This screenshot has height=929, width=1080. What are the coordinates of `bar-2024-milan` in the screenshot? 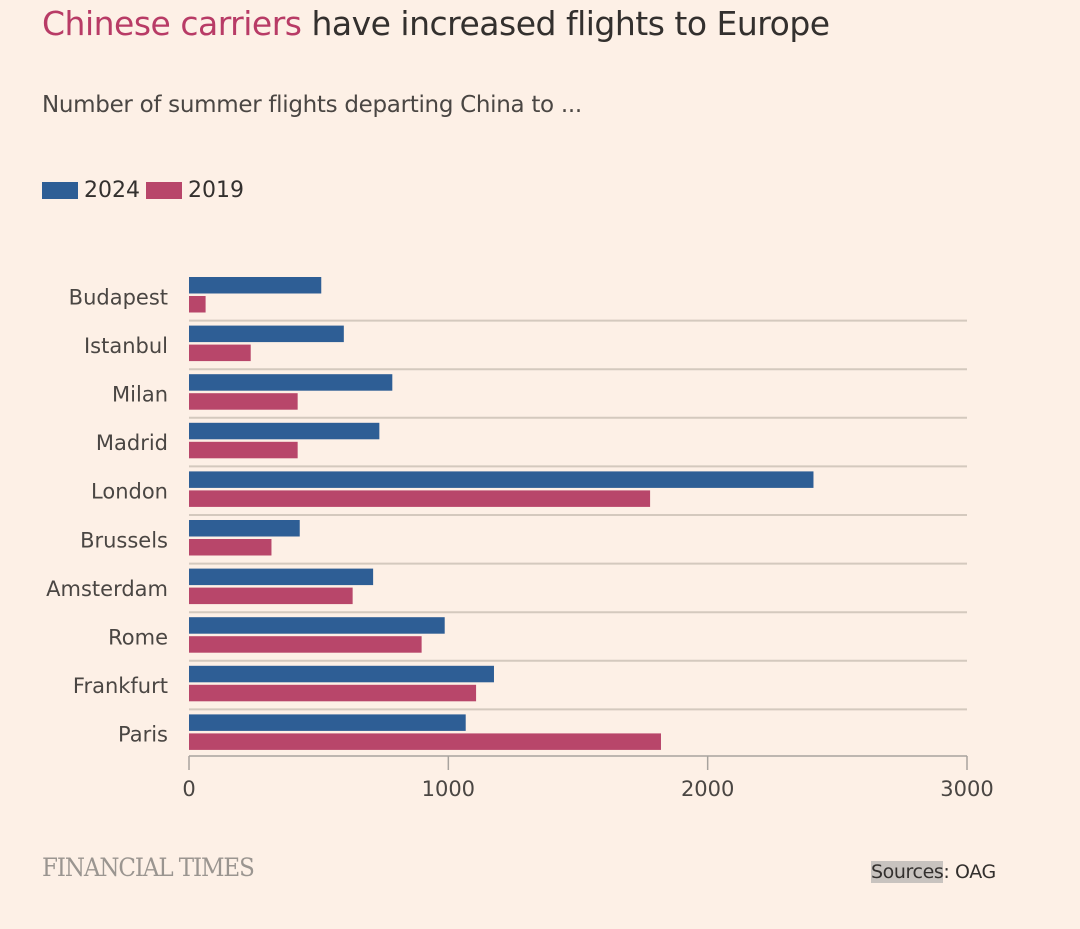 It's located at (291, 382).